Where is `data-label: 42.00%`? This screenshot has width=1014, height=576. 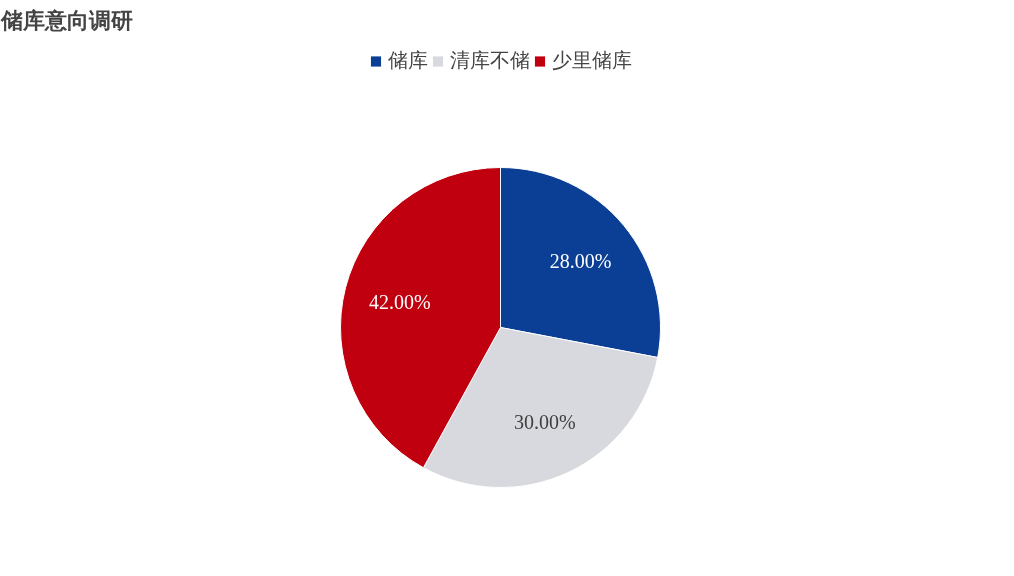
data-label: 42.00% is located at coordinates (399, 301).